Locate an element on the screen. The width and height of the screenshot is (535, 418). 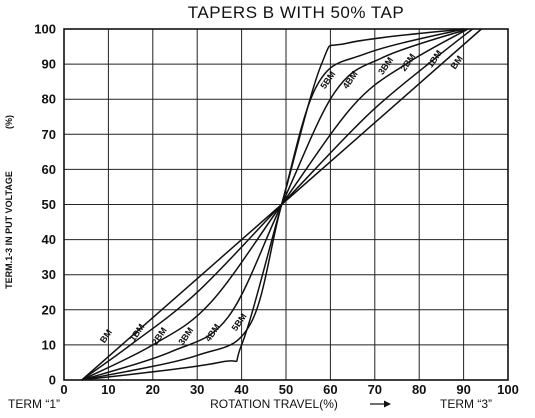
y-tick-labels: 0 10 20 30 40 50 60 70 80 90 100 is located at coordinates (45, 205).